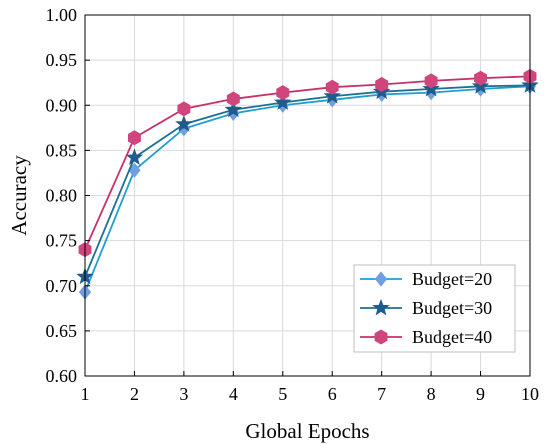  I want to click on legend-label: Budget=40, so click(452, 337).